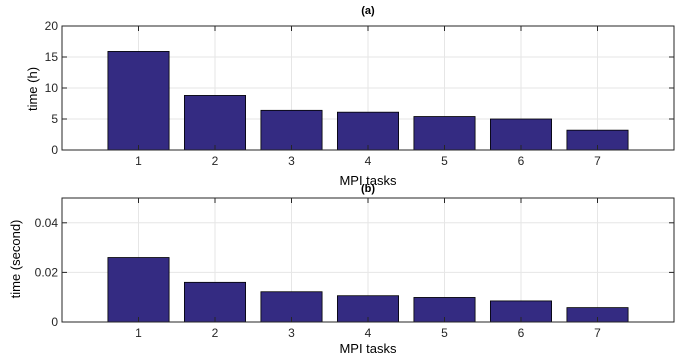  Describe the element at coordinates (54, 322) in the screenshot. I see `chart-b-y-tick-label-0: 0` at that location.